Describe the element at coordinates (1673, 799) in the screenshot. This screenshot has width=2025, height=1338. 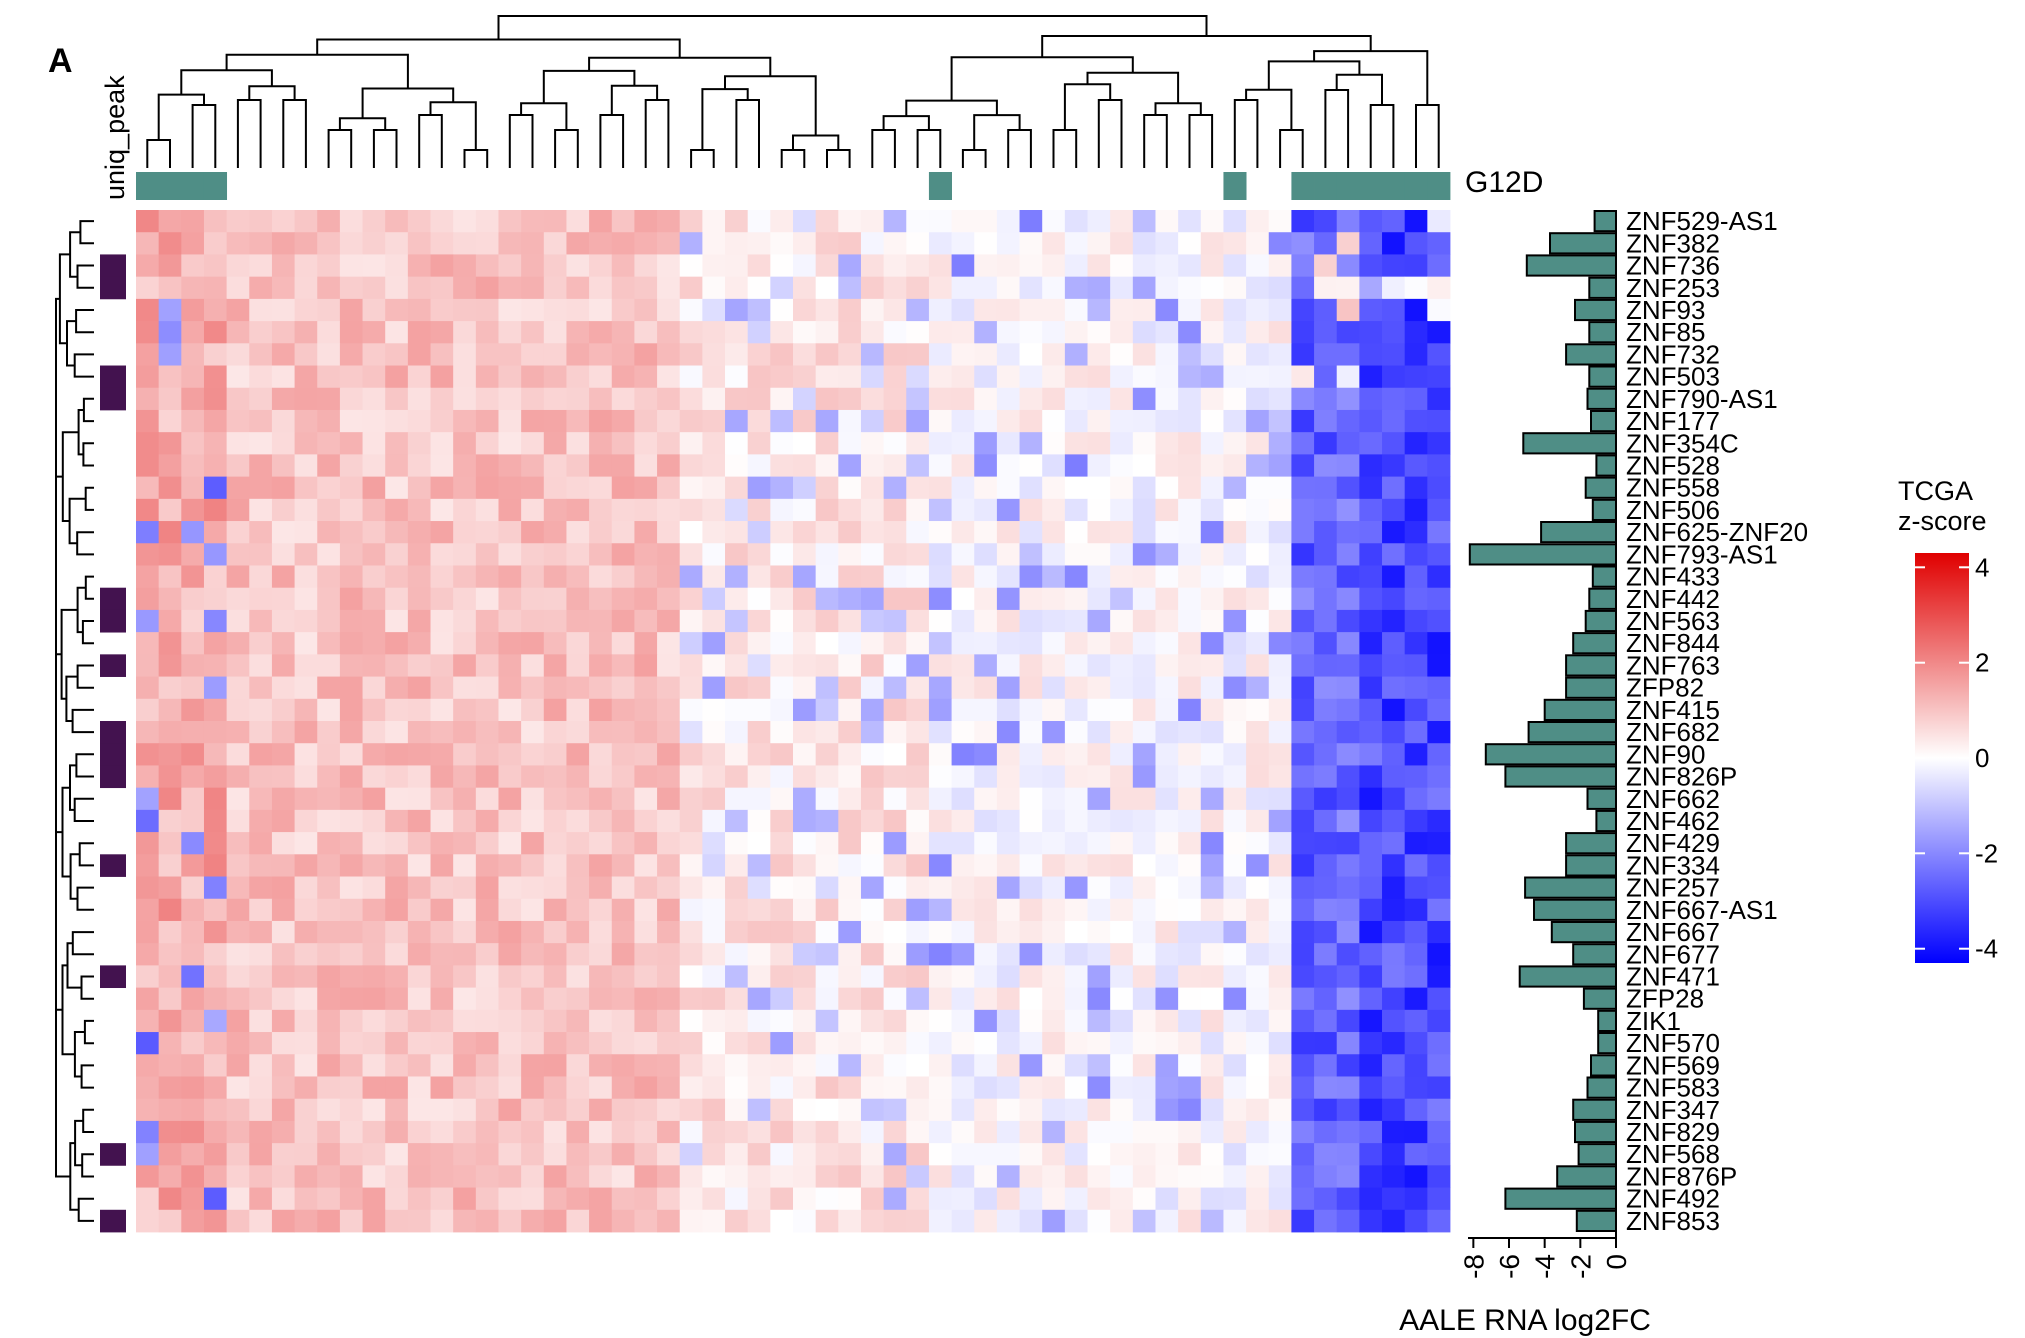
I see `row-label: ZNF662` at that location.